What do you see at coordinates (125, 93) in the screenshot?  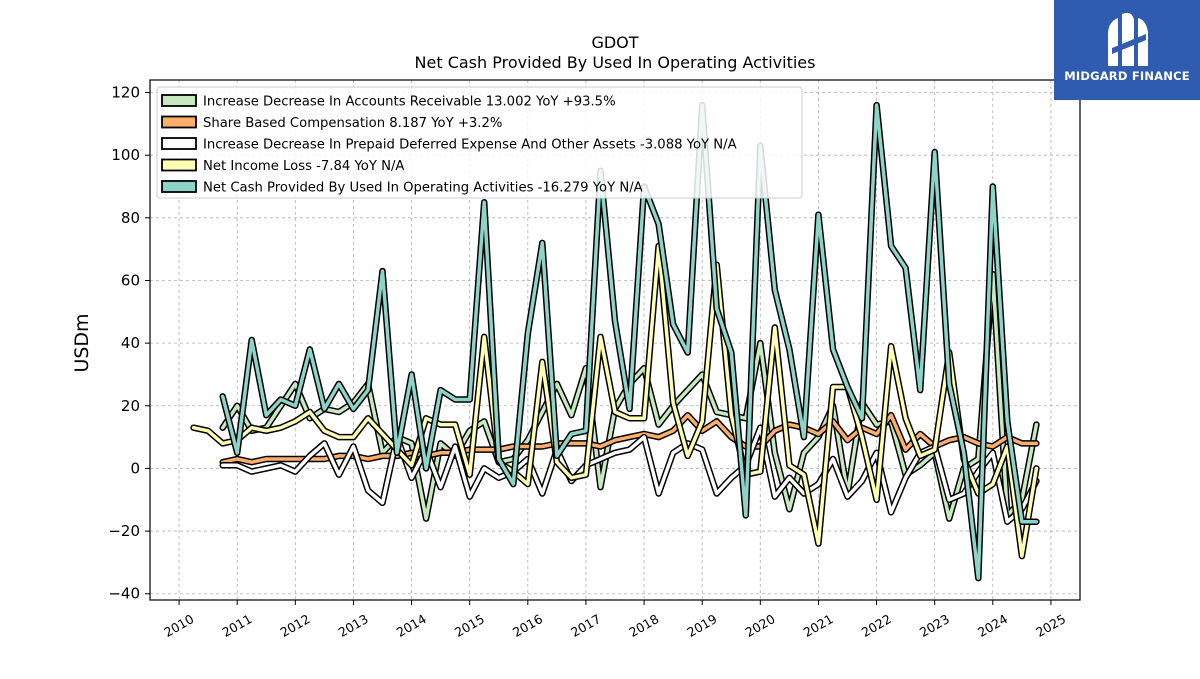 I see `y-tick-label: 120` at bounding box center [125, 93].